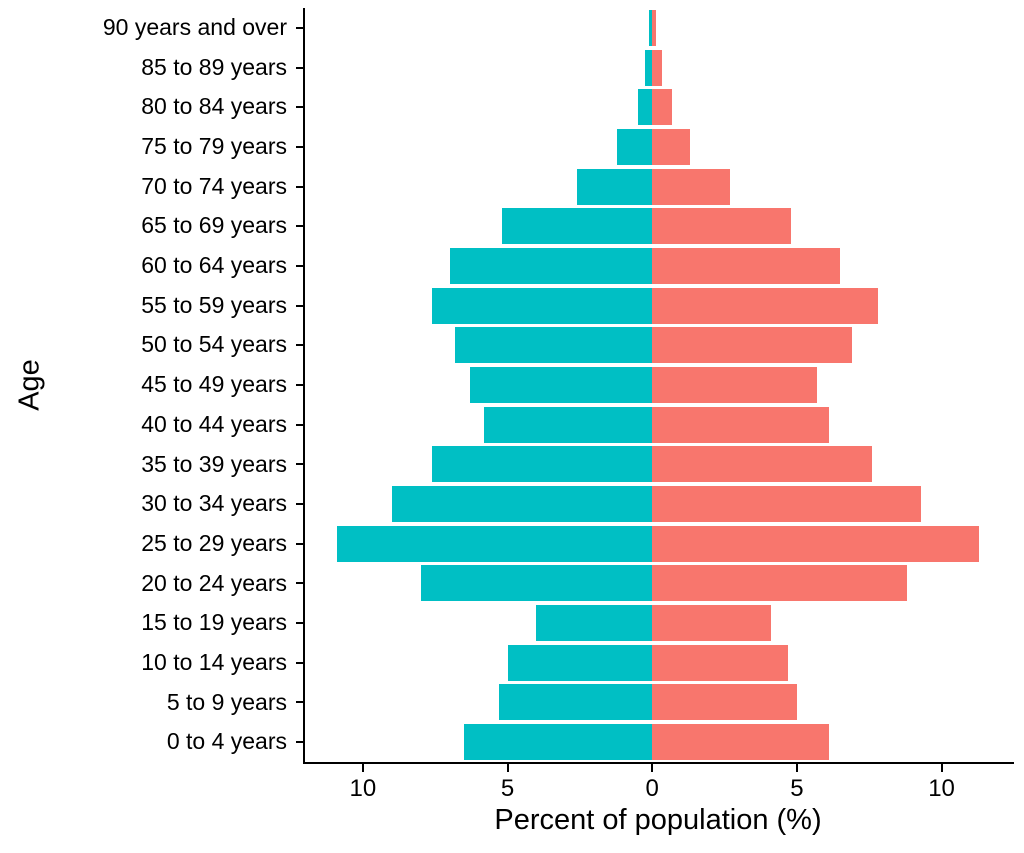 Image resolution: width=1024 pixels, height=853 pixels. Describe the element at coordinates (214, 185) in the screenshot. I see `y-tick-label: 70 to 74 years` at that location.